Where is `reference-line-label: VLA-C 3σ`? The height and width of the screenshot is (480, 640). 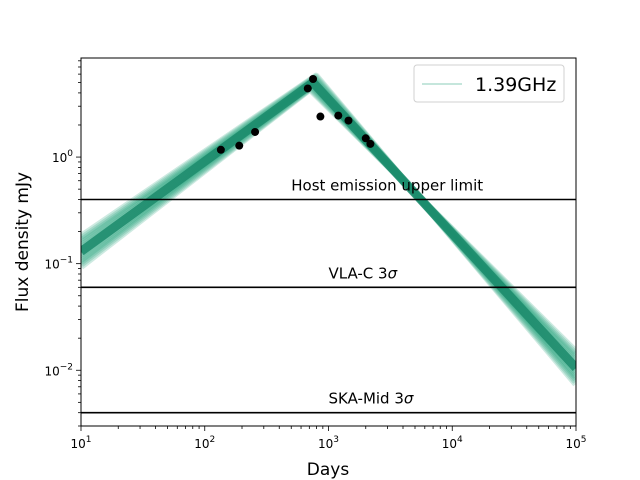
reference-line-label: VLA-C 3σ is located at coordinates (363, 273).